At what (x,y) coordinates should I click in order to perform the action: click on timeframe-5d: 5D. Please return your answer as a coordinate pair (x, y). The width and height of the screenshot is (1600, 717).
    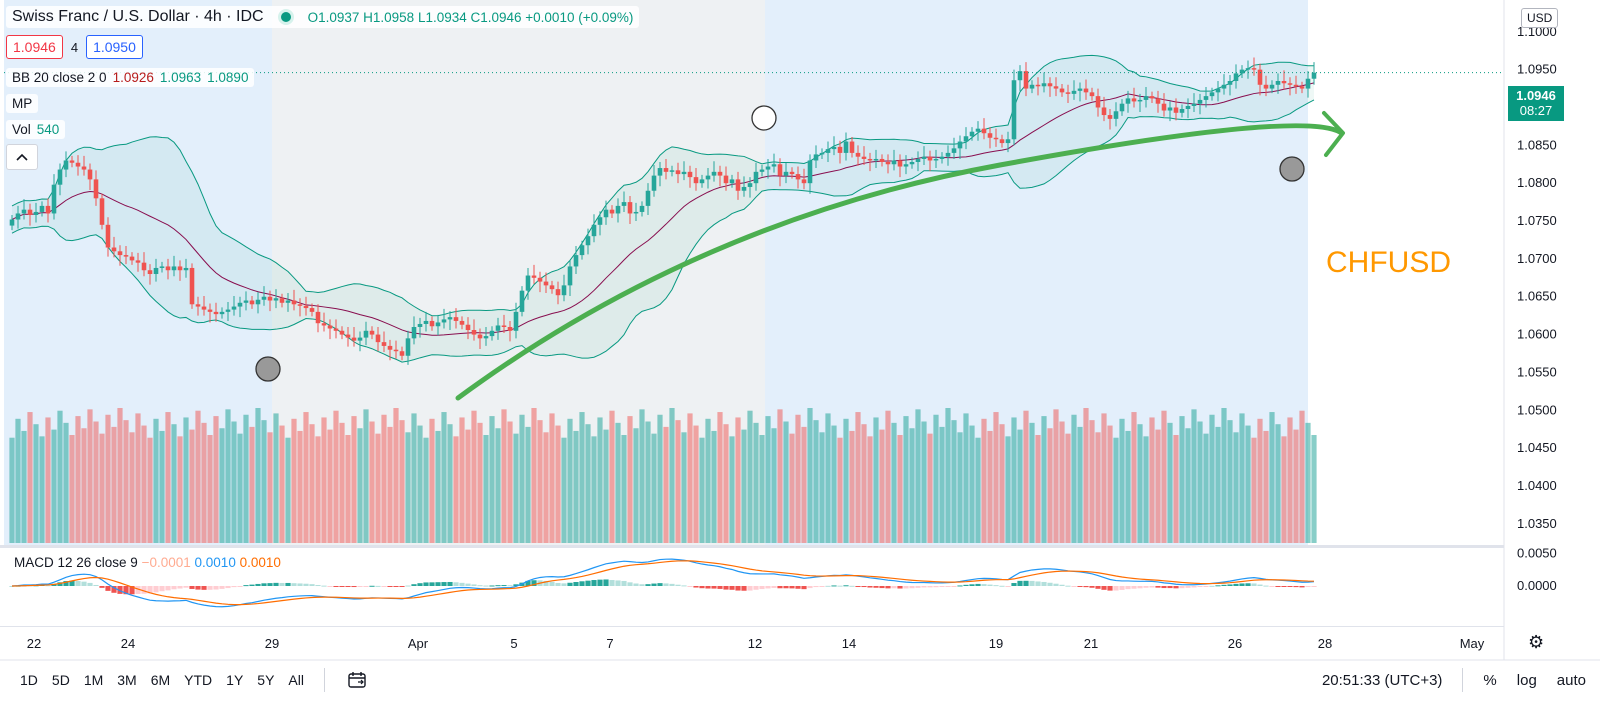
    Looking at the image, I should click on (61, 680).